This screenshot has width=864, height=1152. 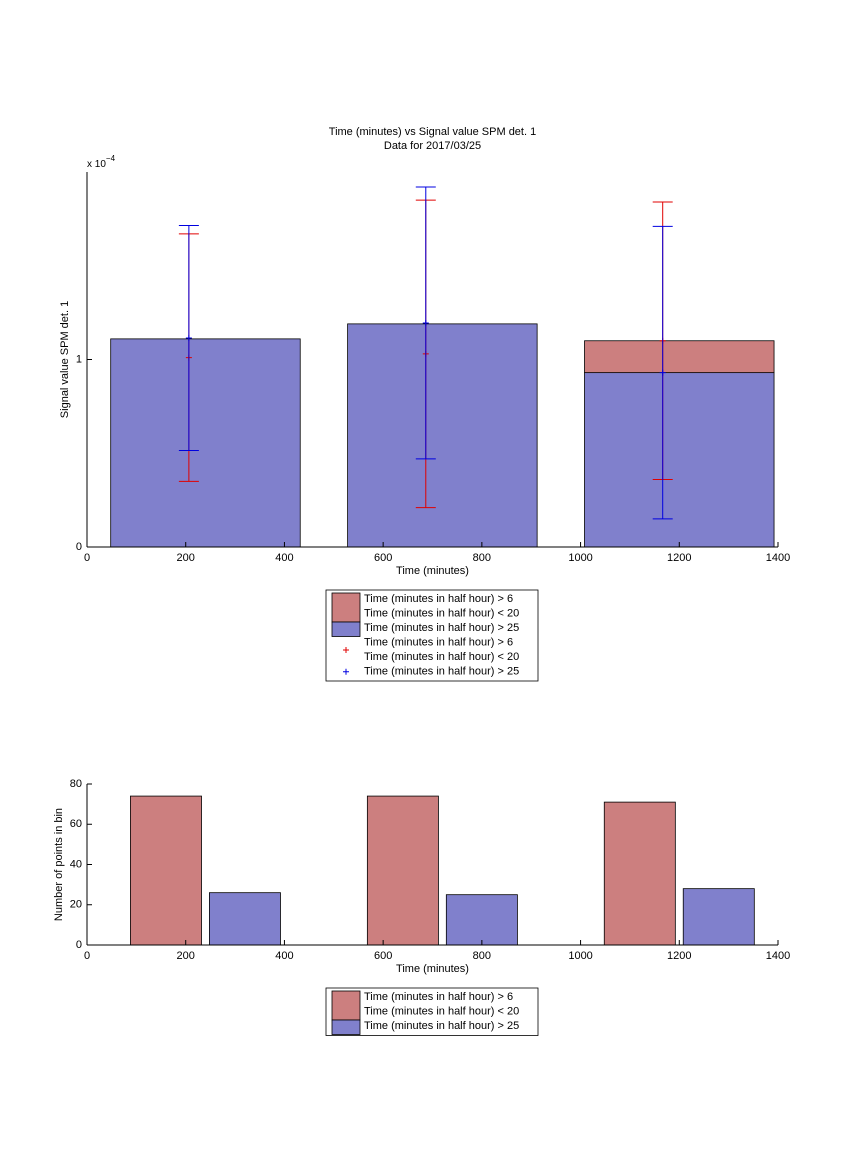 I want to click on multiplier-base: x 10, so click(x=96, y=164).